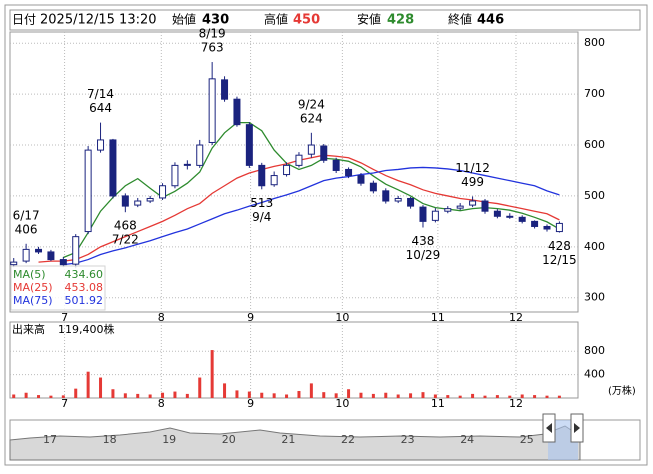 This screenshot has width=653, height=474. What do you see at coordinates (408, 439) in the screenshot?
I see `navigator-label: 23` at bounding box center [408, 439].